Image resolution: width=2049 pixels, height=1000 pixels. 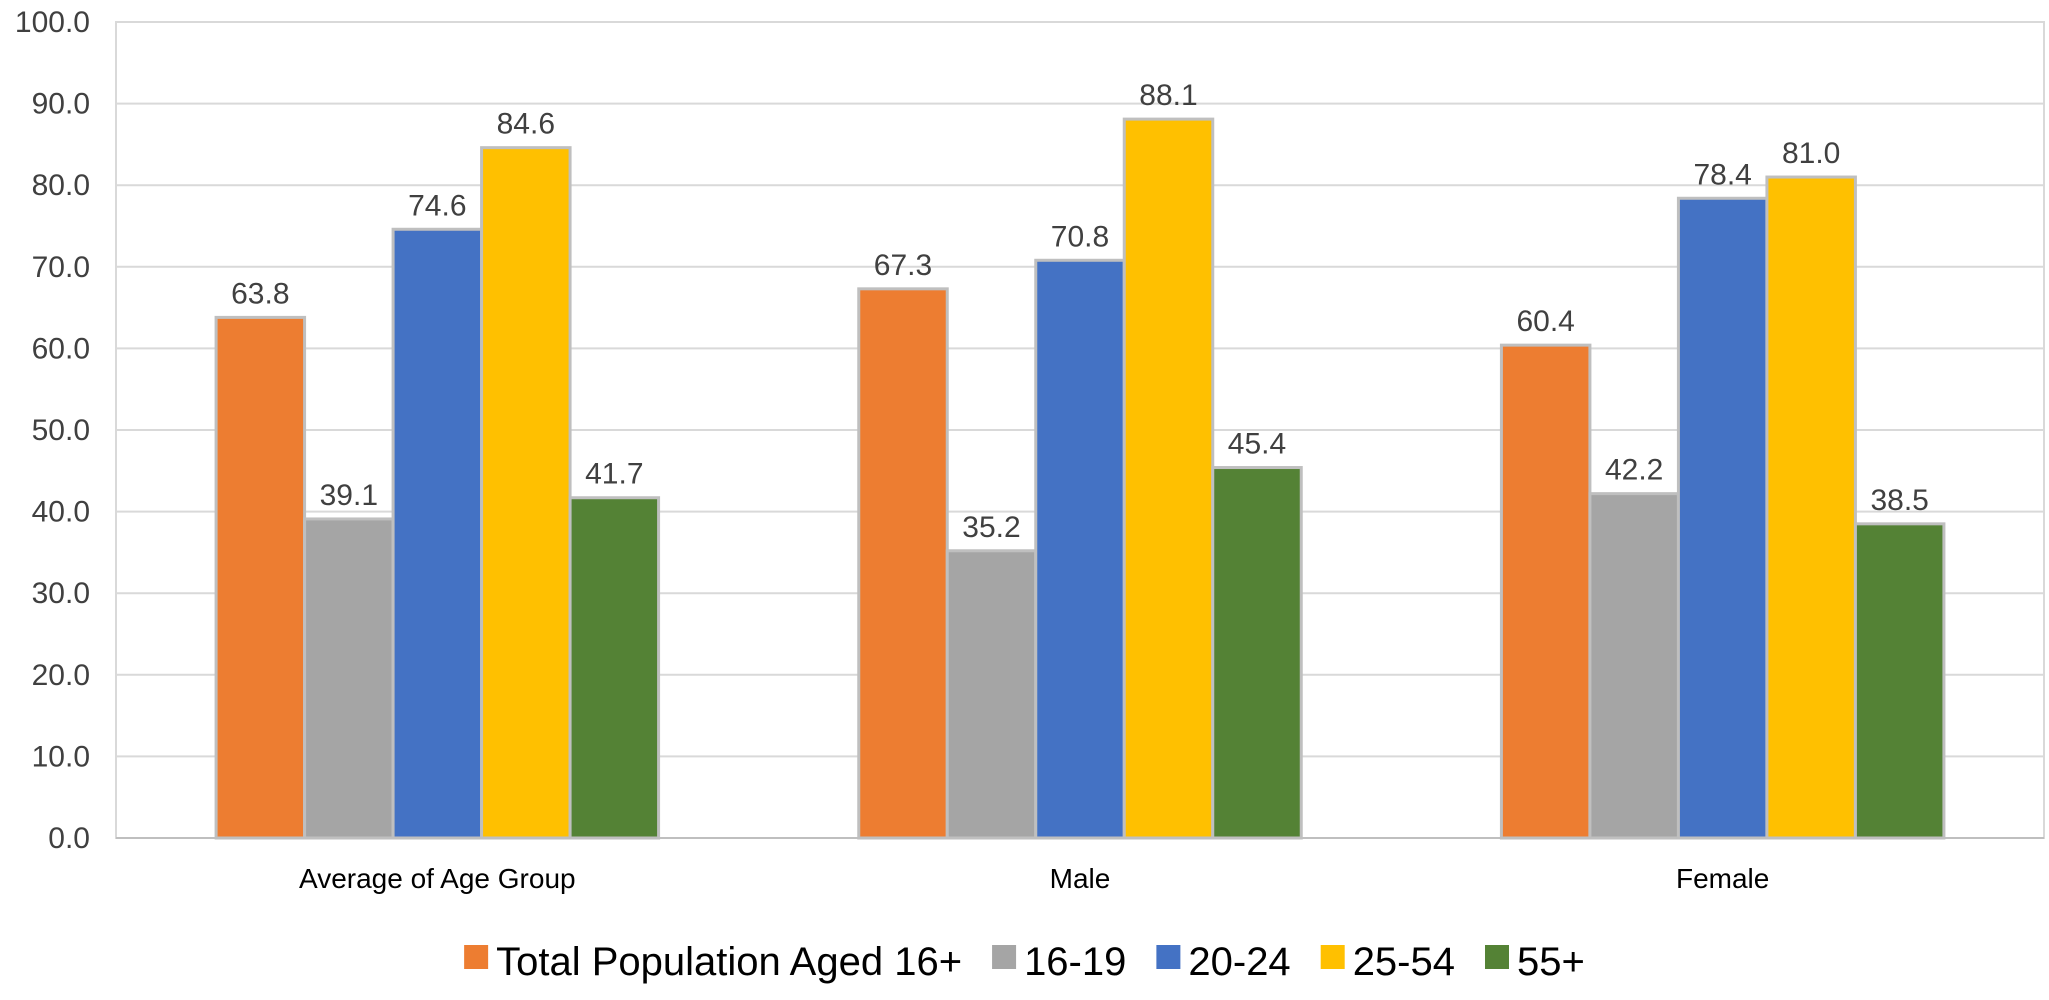 I want to click on bar-25-54-female, so click(x=1811, y=507).